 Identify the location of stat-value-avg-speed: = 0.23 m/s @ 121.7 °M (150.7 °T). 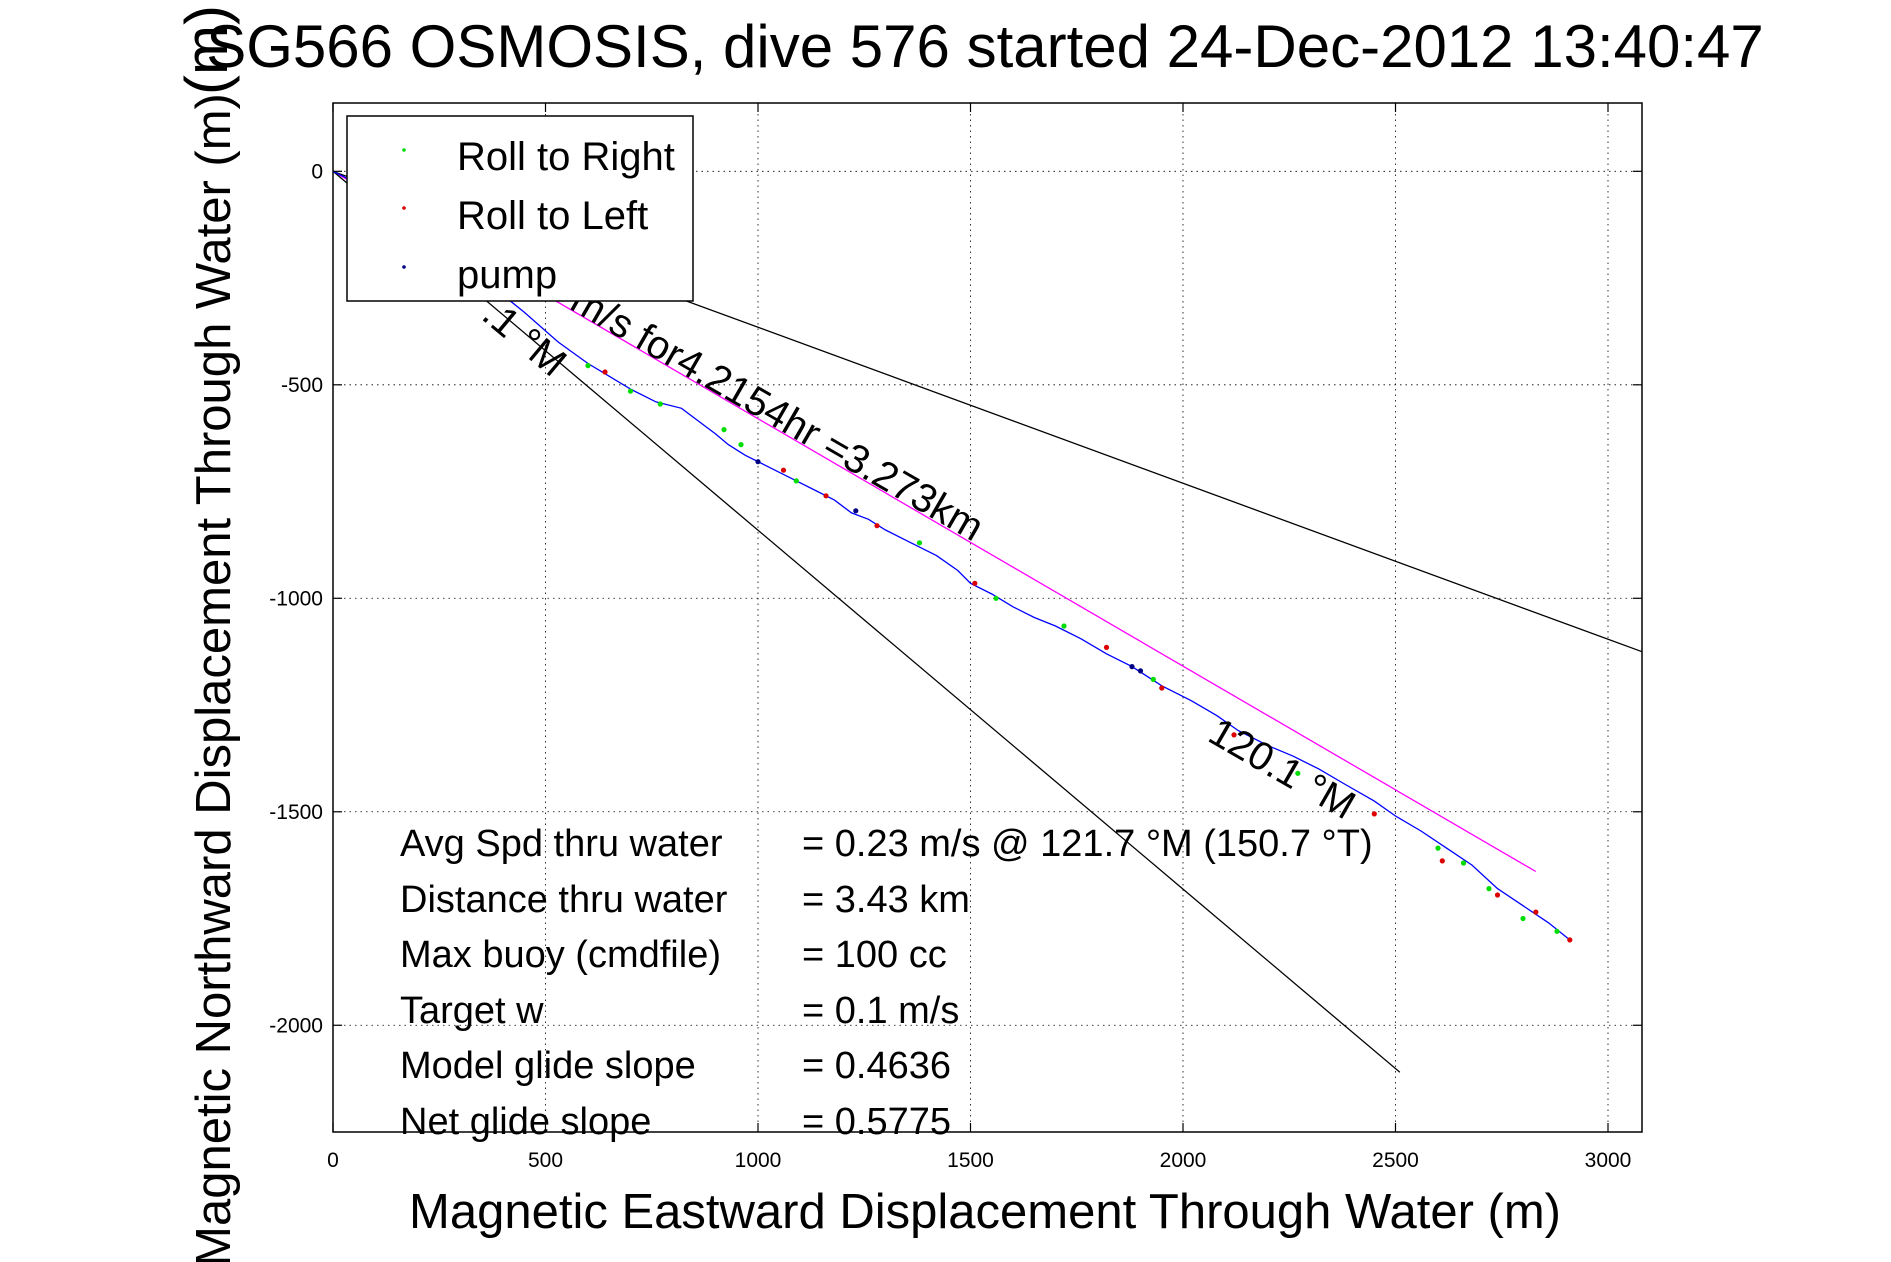
(1087, 844).